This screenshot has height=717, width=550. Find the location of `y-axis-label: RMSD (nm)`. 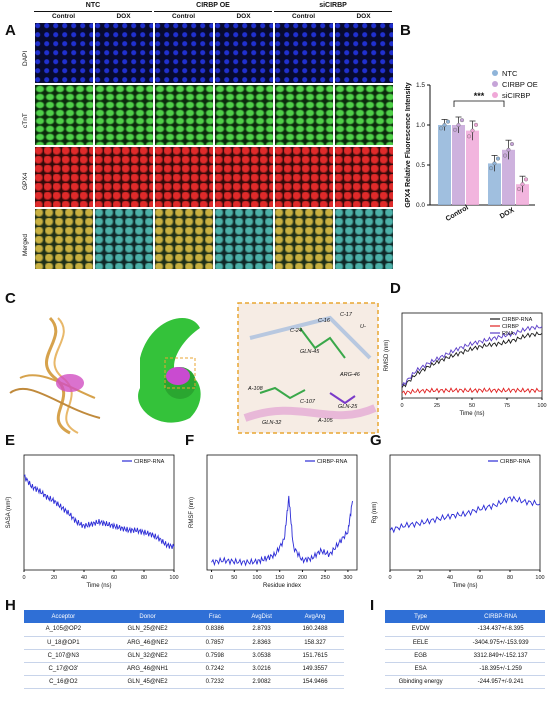

y-axis-label: RMSD (nm) is located at coordinates (387, 356).